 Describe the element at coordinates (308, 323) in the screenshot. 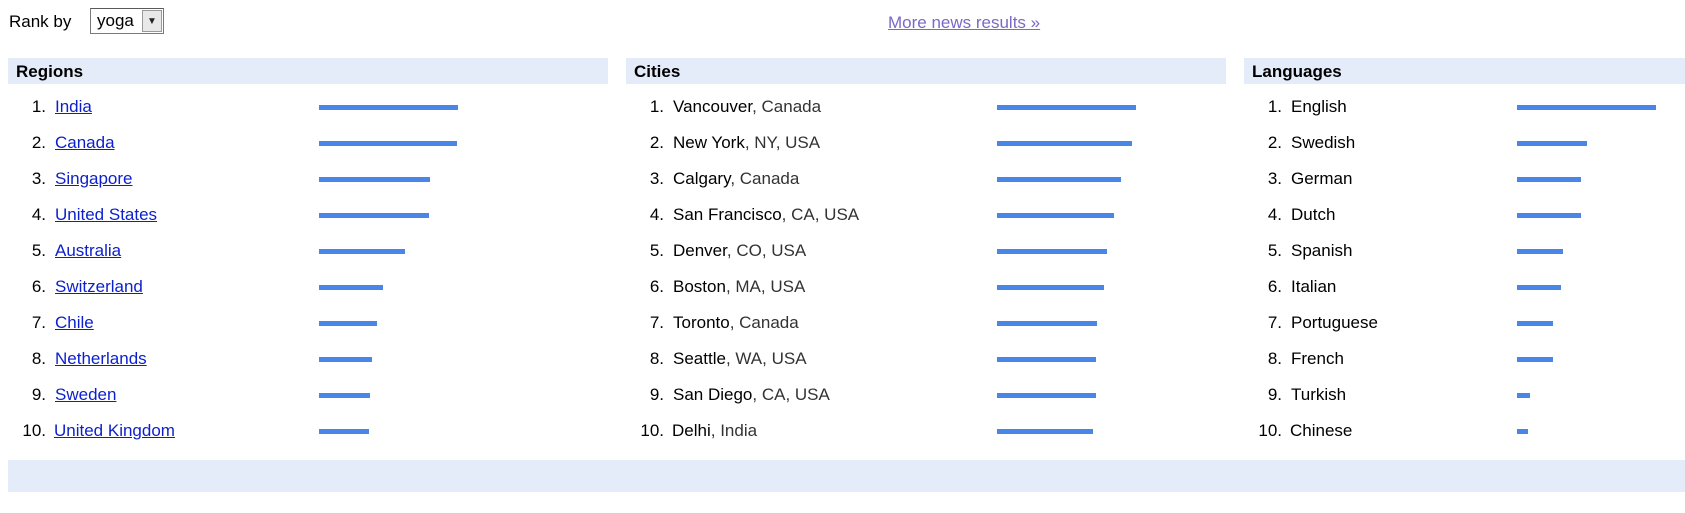

I see `regions-list-item: 7. Chile` at that location.